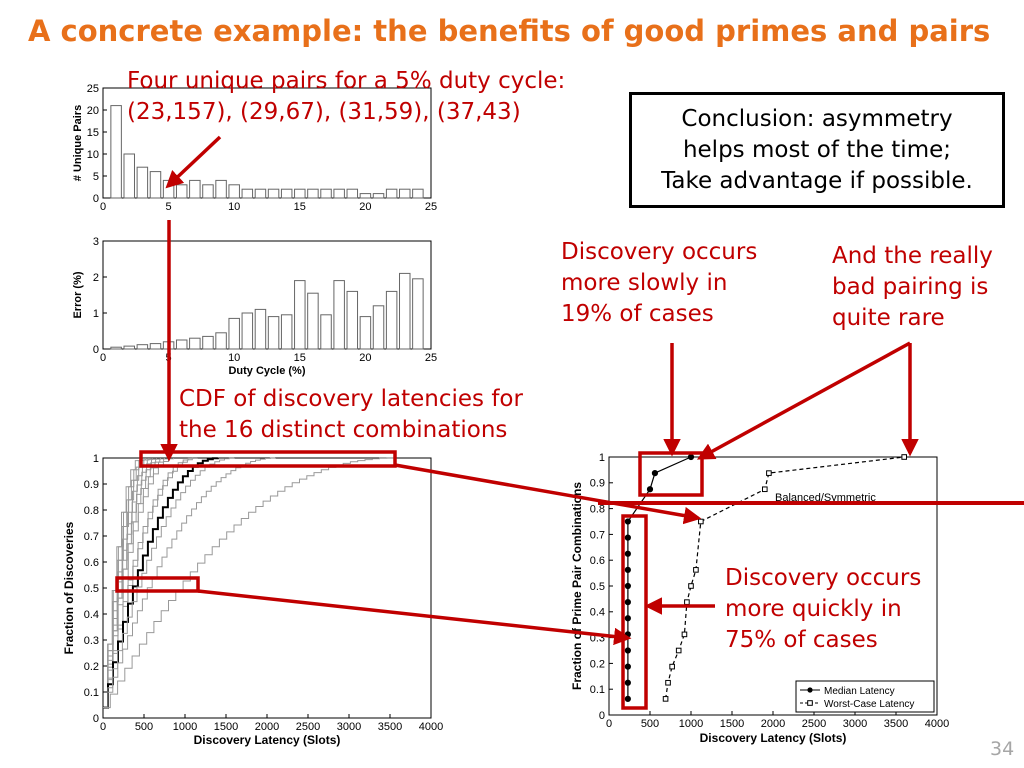 This screenshot has width=1024, height=768. What do you see at coordinates (869, 704) in the screenshot?
I see `legend-worst-label: Worst-Case Latency` at bounding box center [869, 704].